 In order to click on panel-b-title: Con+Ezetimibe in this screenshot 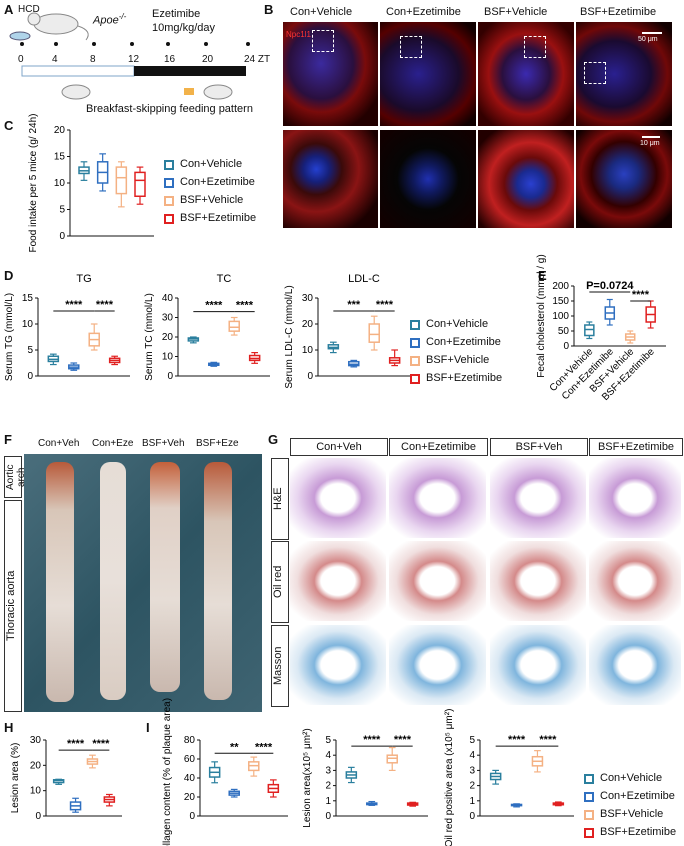, I will do `click(423, 12)`.